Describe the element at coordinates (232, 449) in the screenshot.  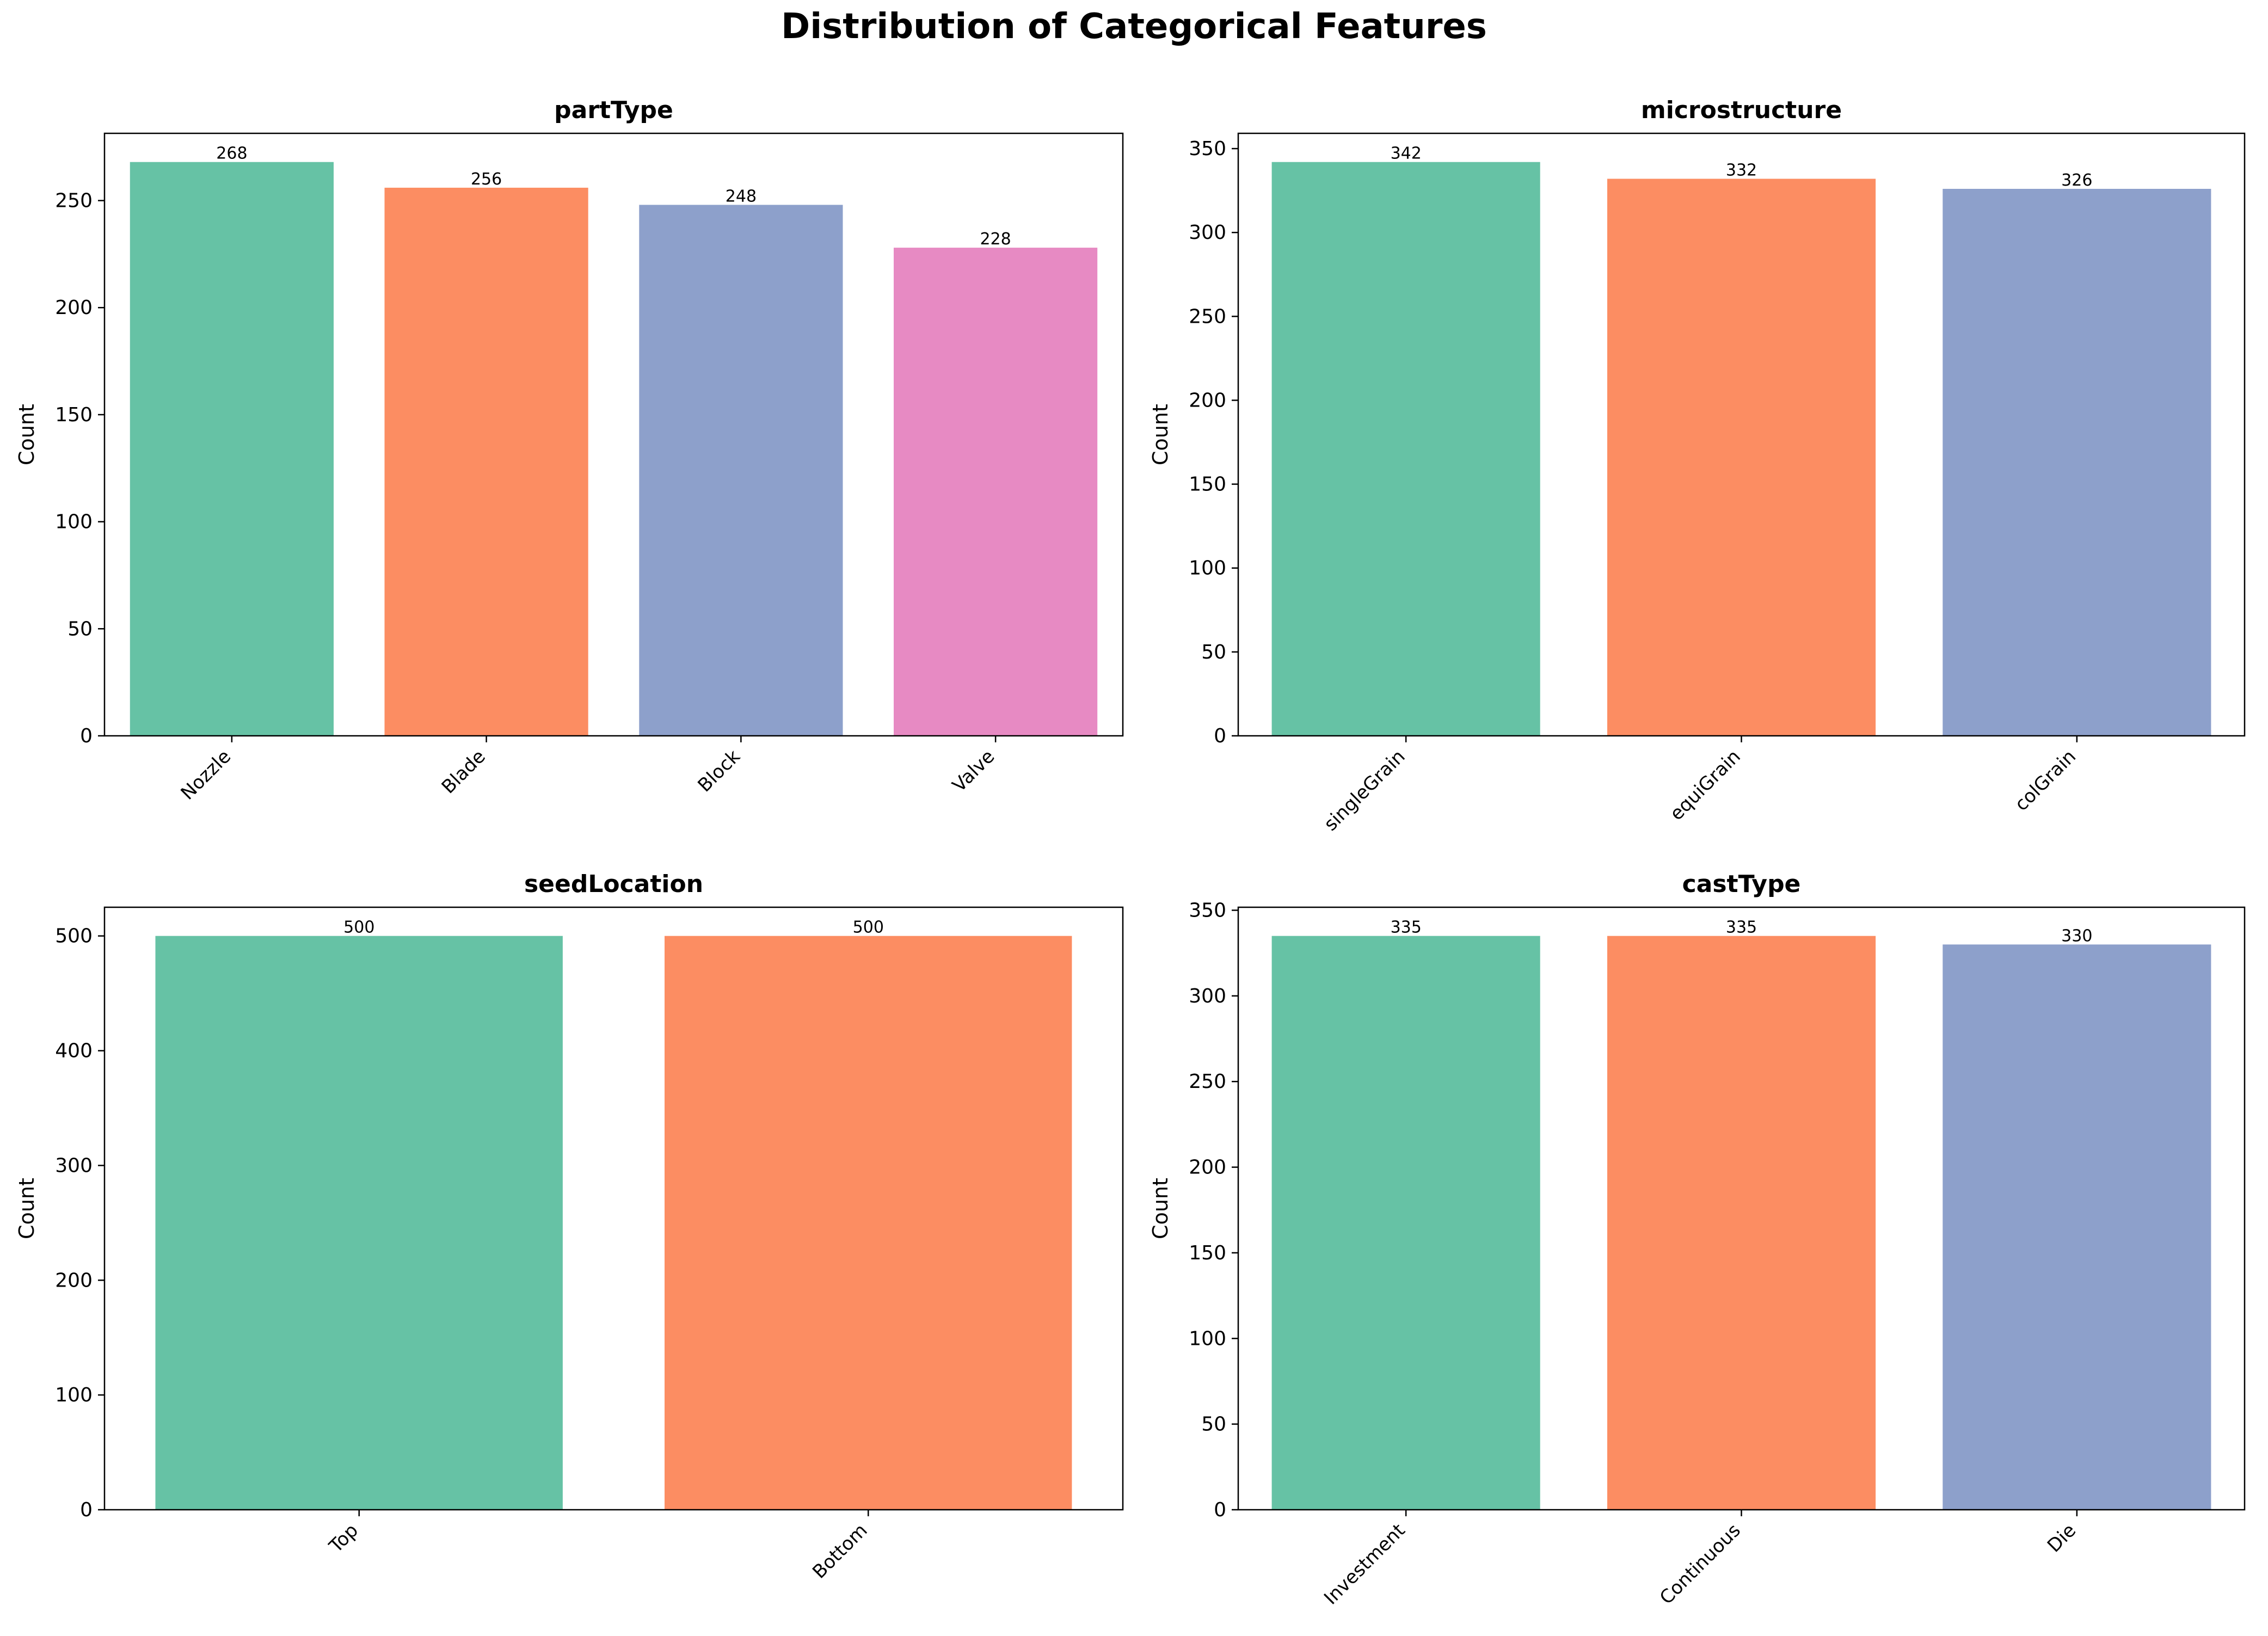
I see `bar-Nozzle` at that location.